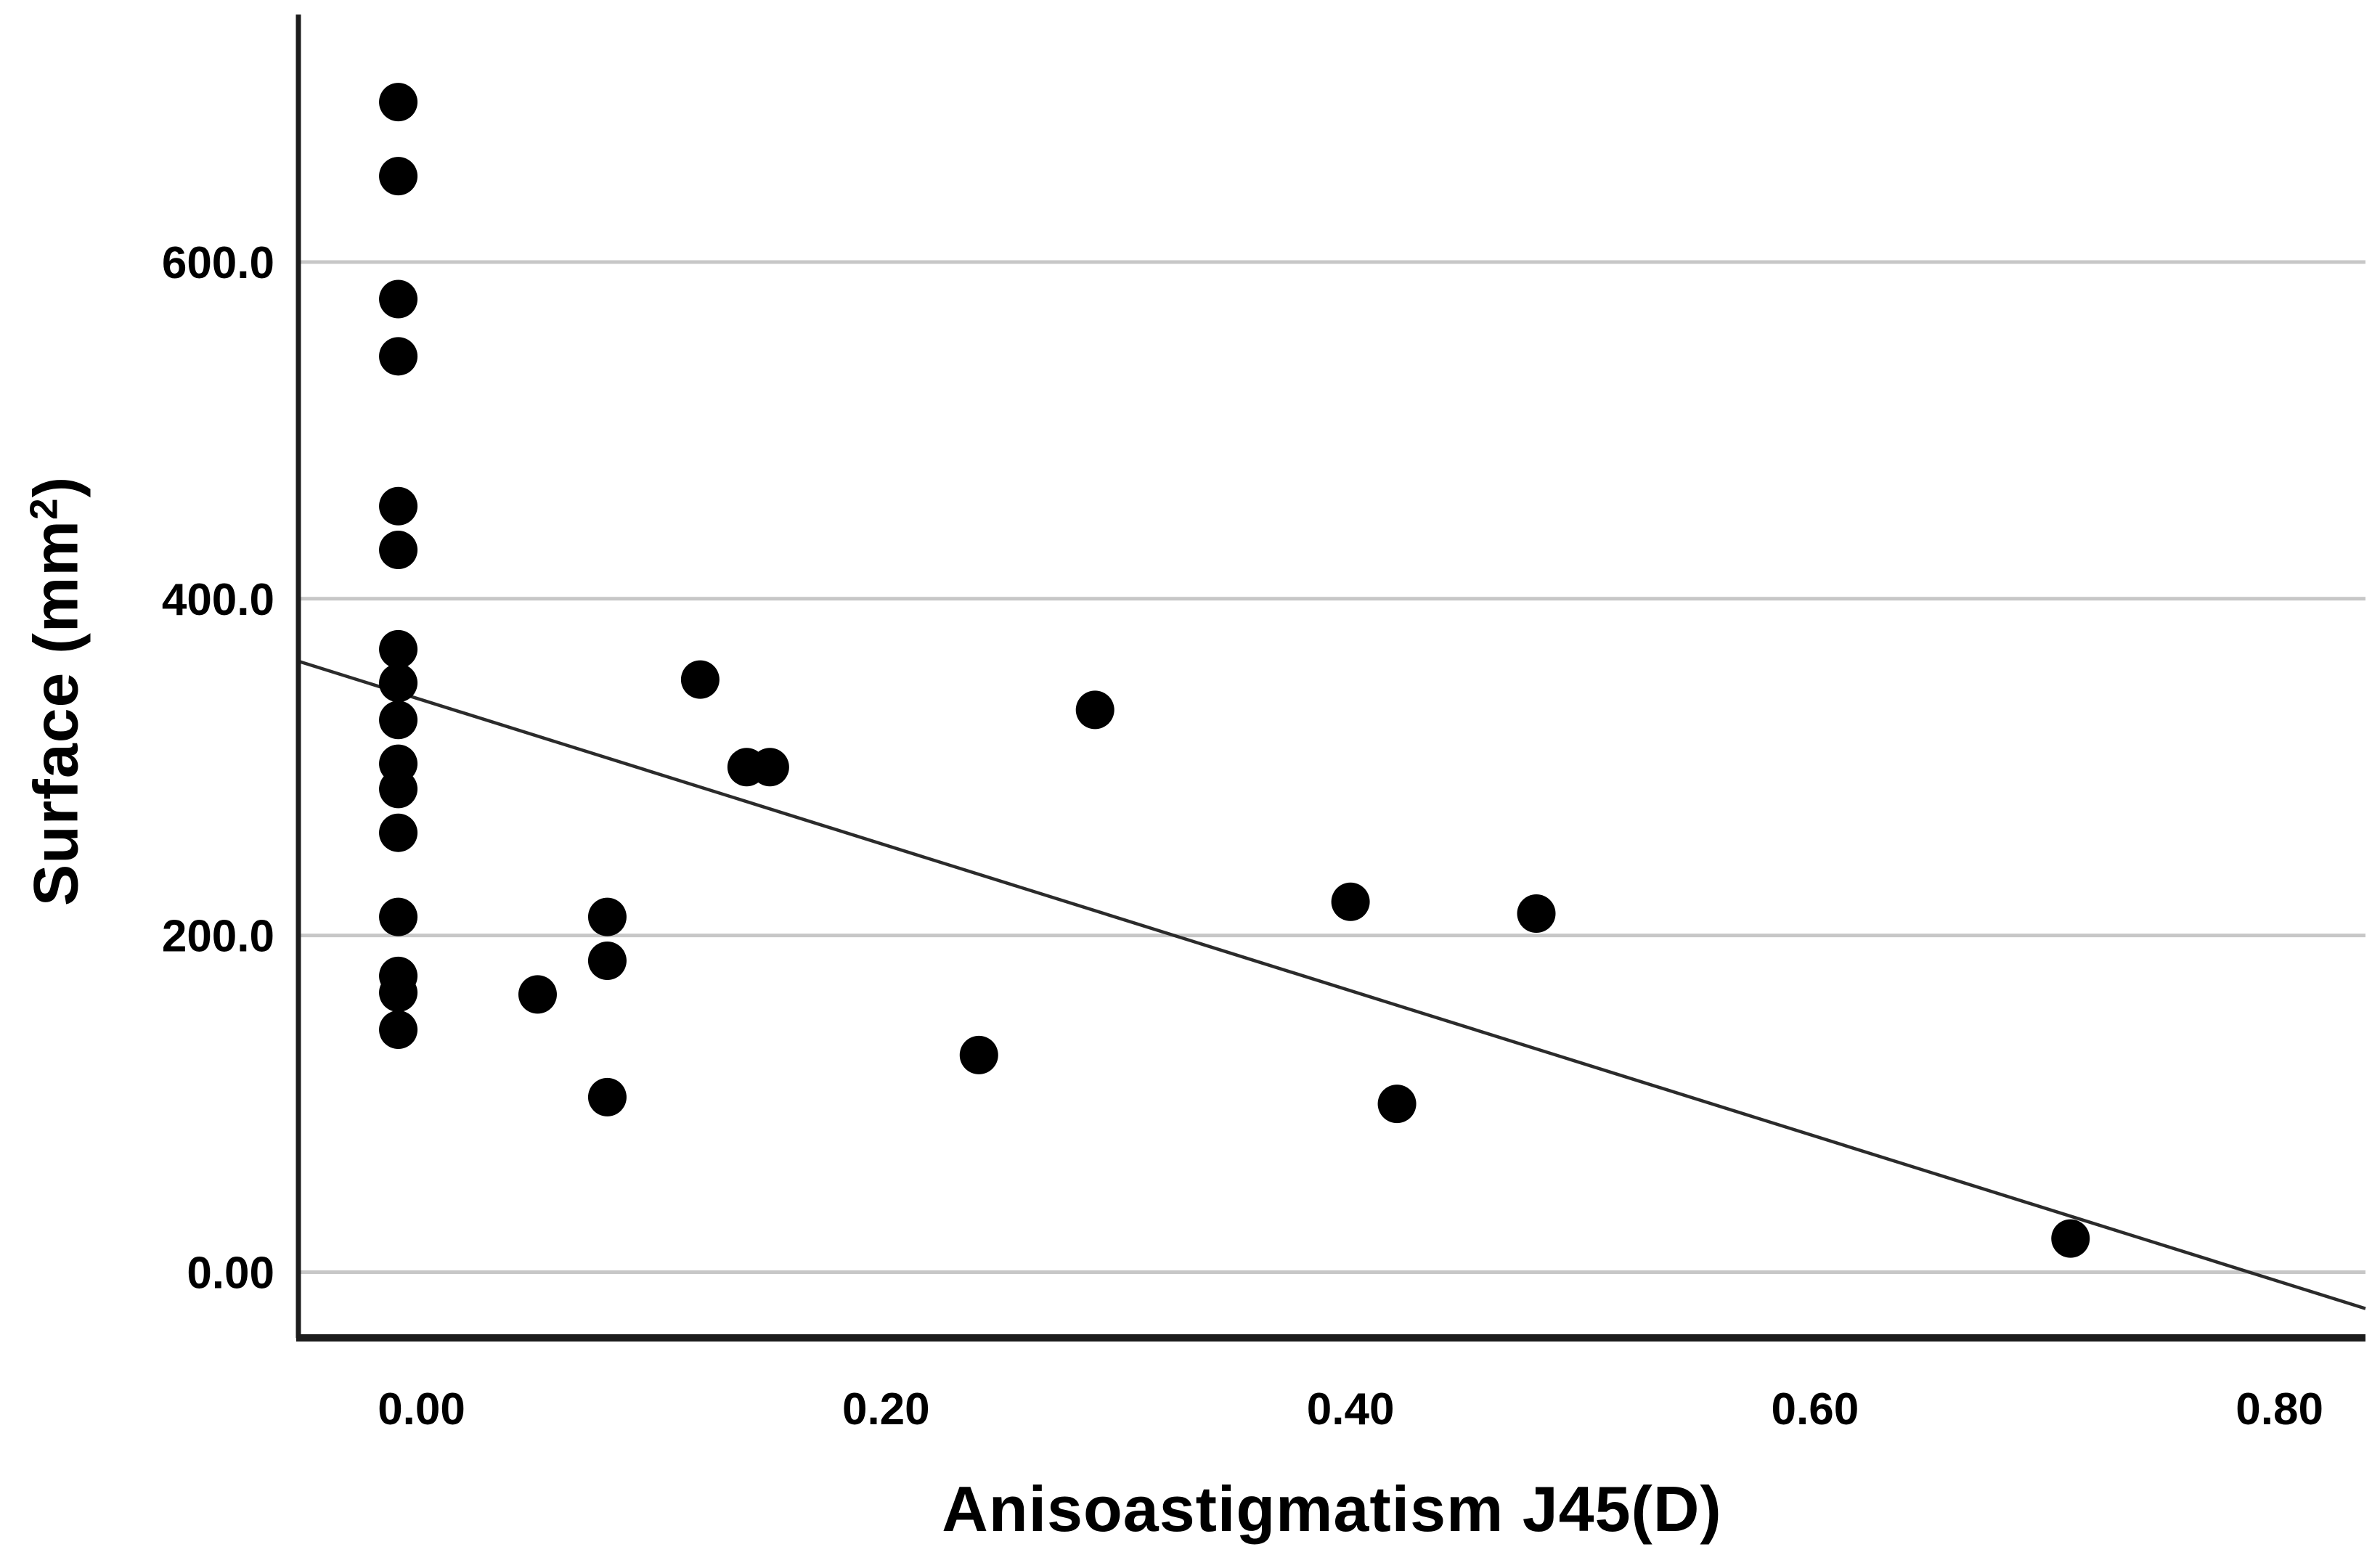 The image size is (2380, 1568). Describe the element at coordinates (218, 937) in the screenshot. I see `y-tick-label: 200.0` at that location.